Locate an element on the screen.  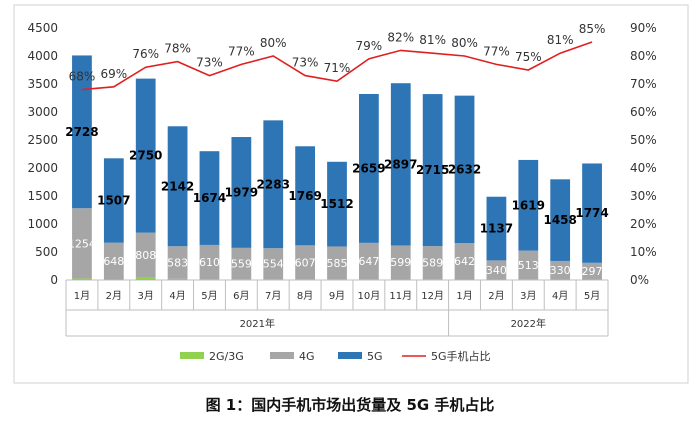
data-label-5g: 1619 is located at coordinates (528, 205).